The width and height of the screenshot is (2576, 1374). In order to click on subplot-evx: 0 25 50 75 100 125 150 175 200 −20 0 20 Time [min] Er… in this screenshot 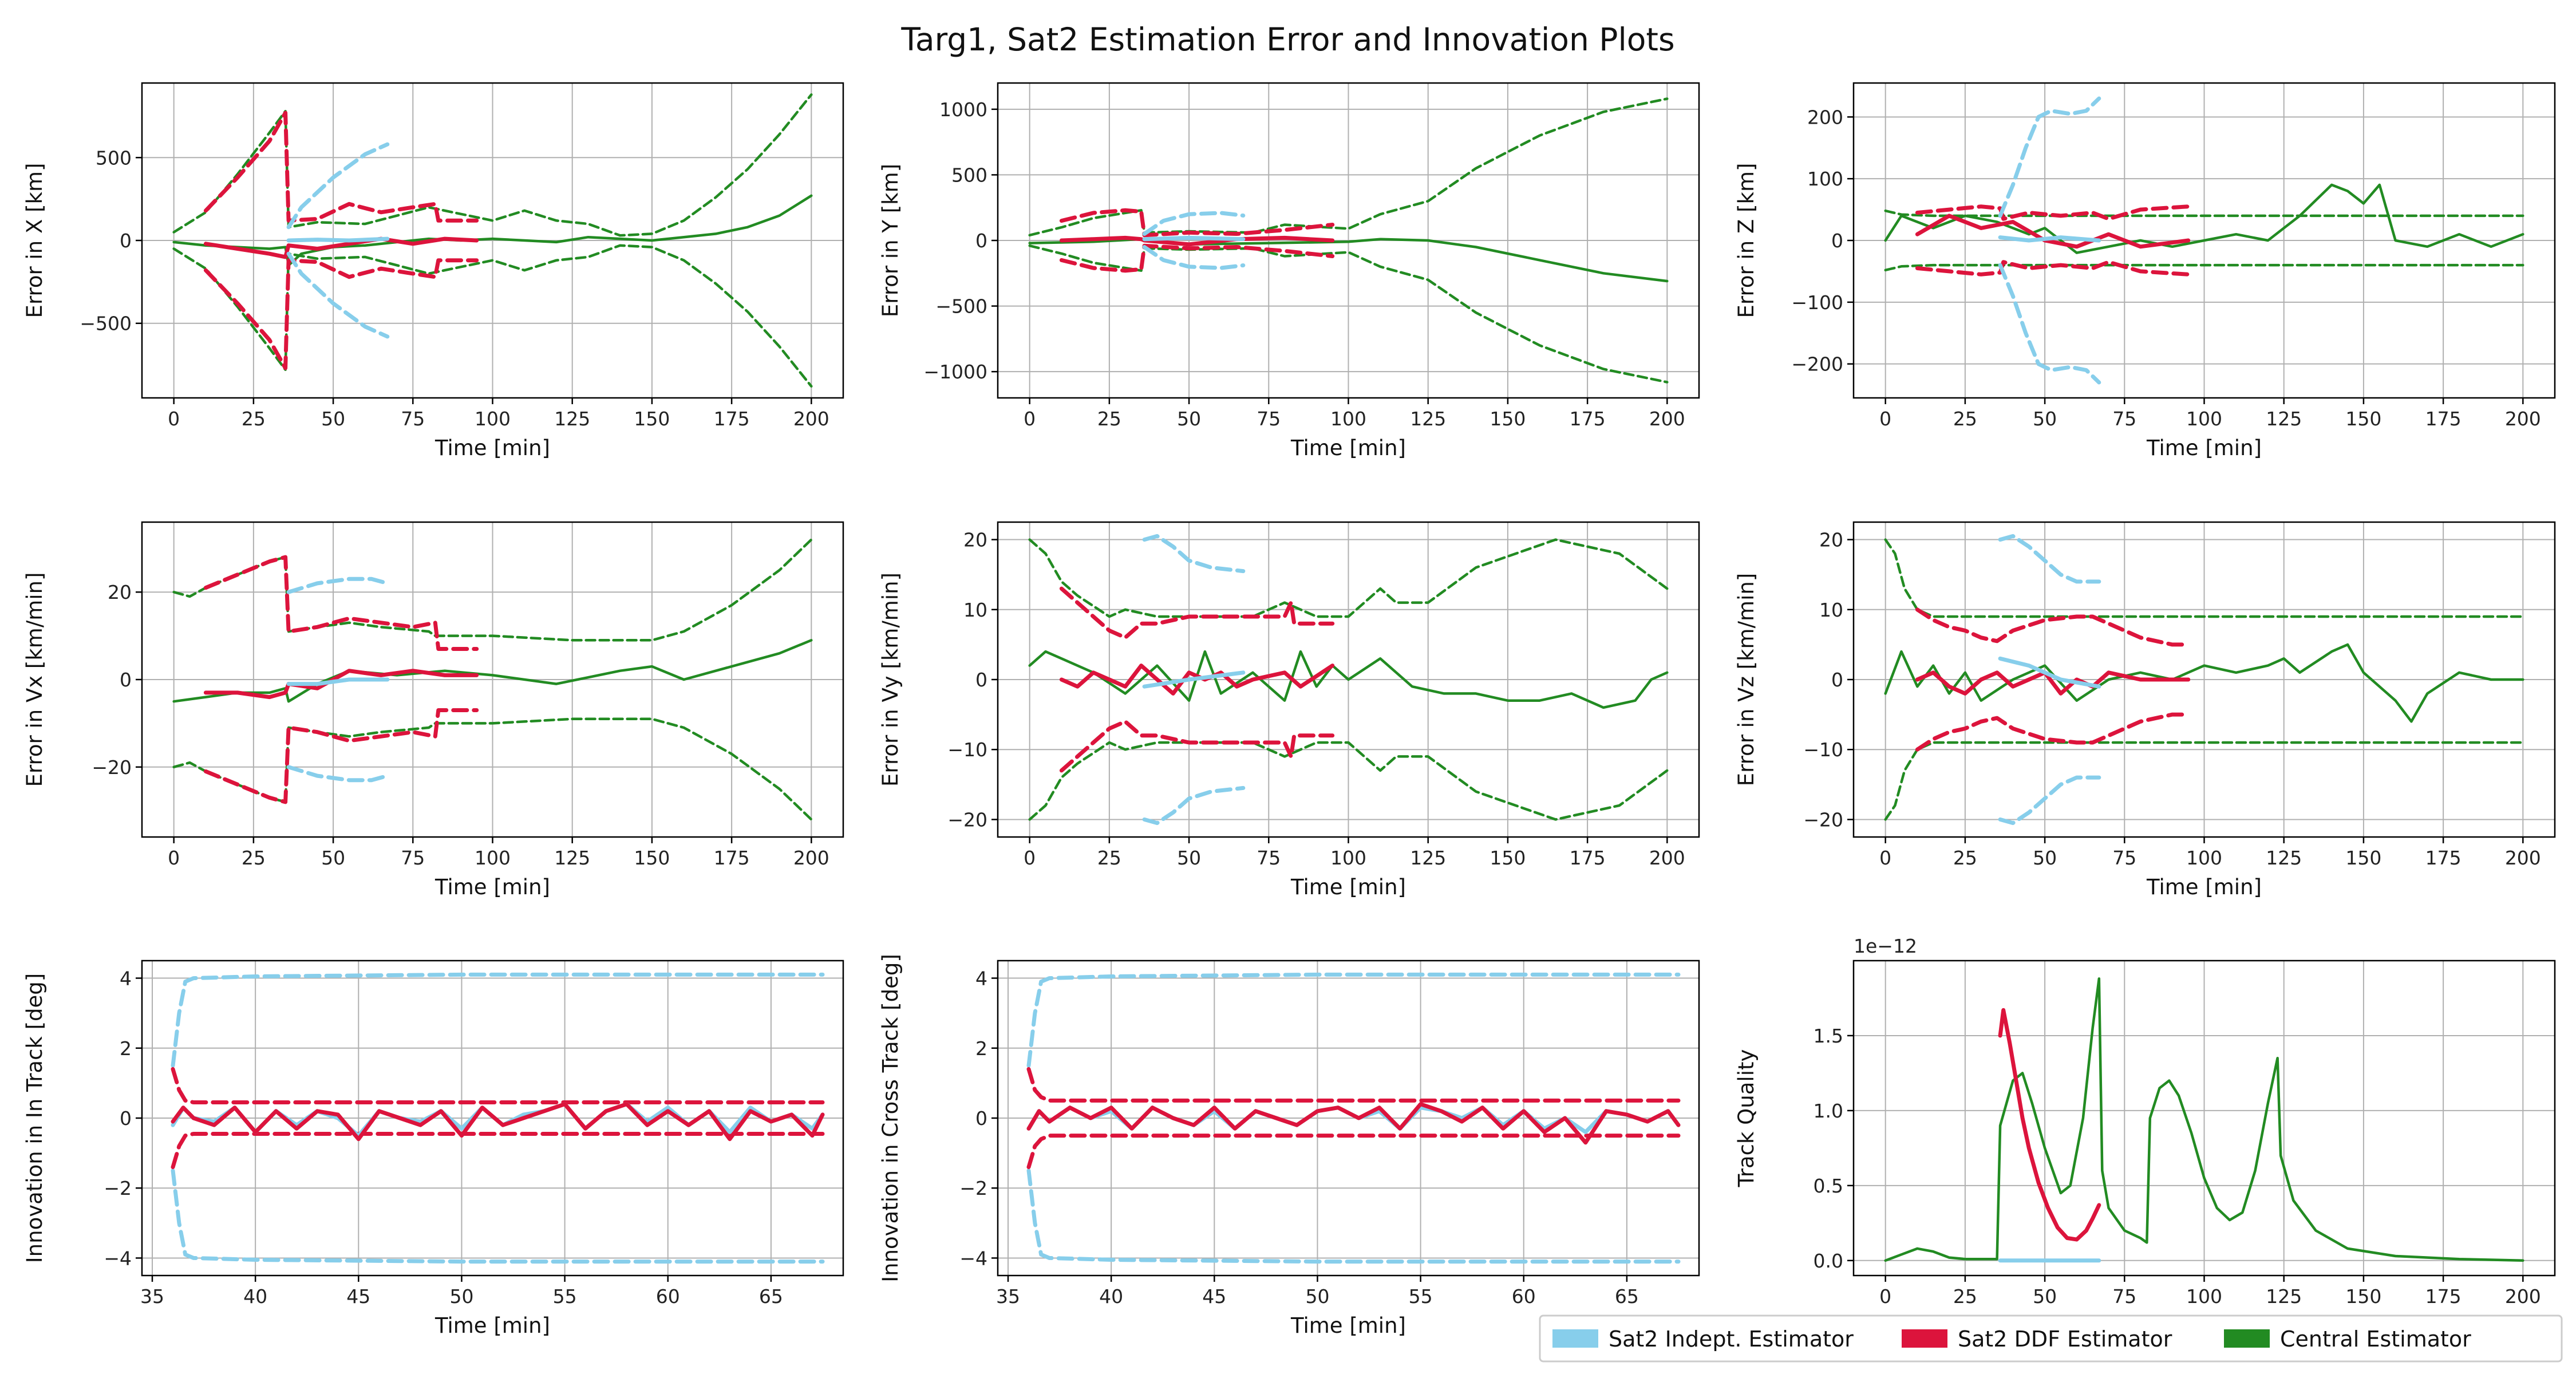, I will do `click(433, 710)`.